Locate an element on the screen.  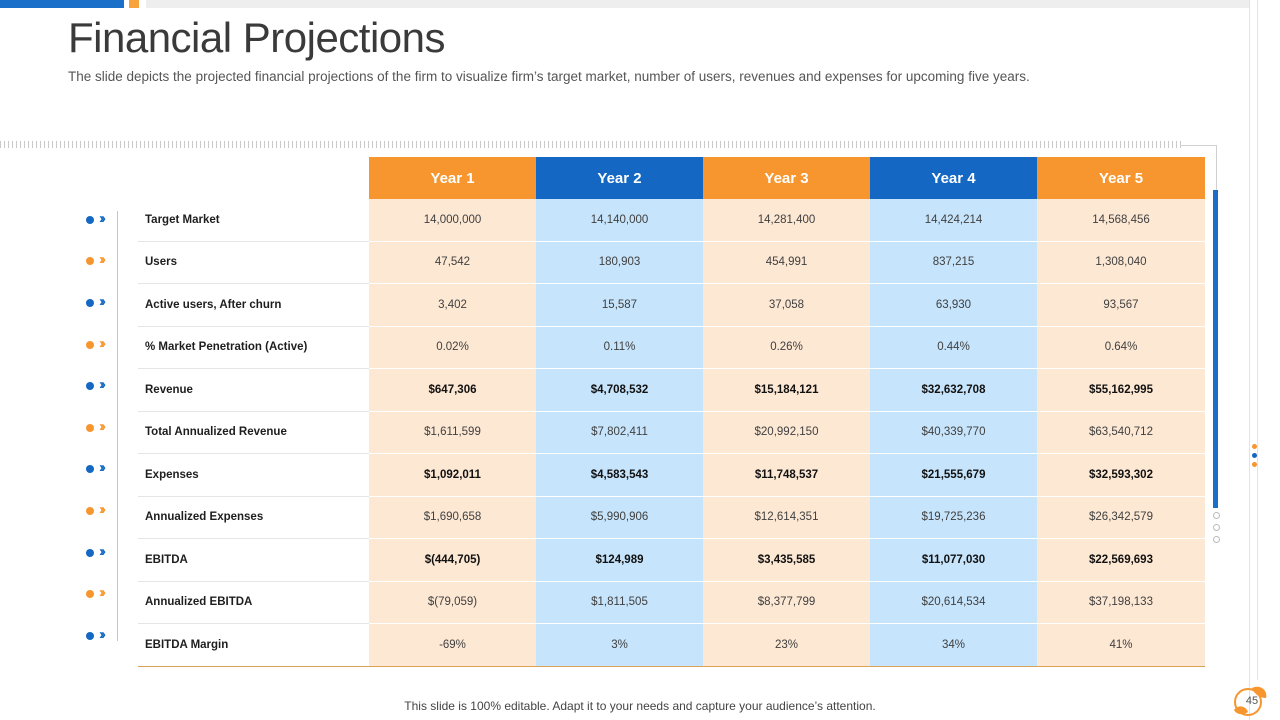
cell-year-5: $63,540,712 is located at coordinates (1121, 432).